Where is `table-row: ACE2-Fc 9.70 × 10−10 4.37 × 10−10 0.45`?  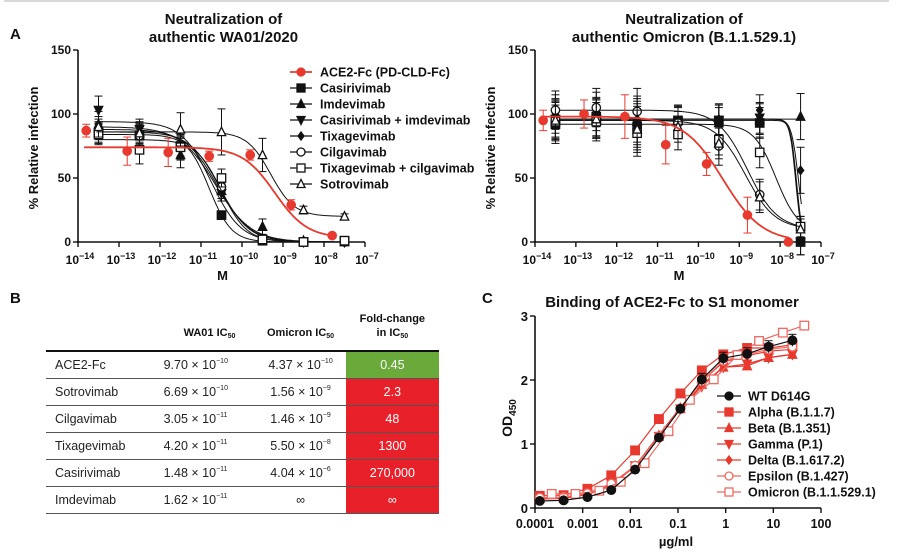
table-row: ACE2-Fc 9.70 × 10−10 4.37 × 10−10 0.45 is located at coordinates (242, 364).